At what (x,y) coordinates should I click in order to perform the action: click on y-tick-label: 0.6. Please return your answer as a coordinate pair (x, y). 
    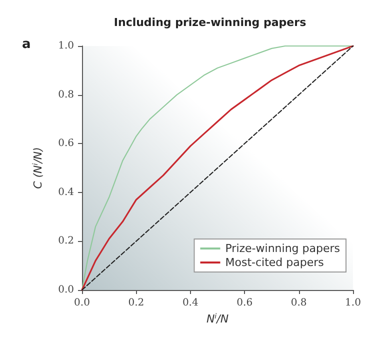
    Looking at the image, I should click on (66, 144).